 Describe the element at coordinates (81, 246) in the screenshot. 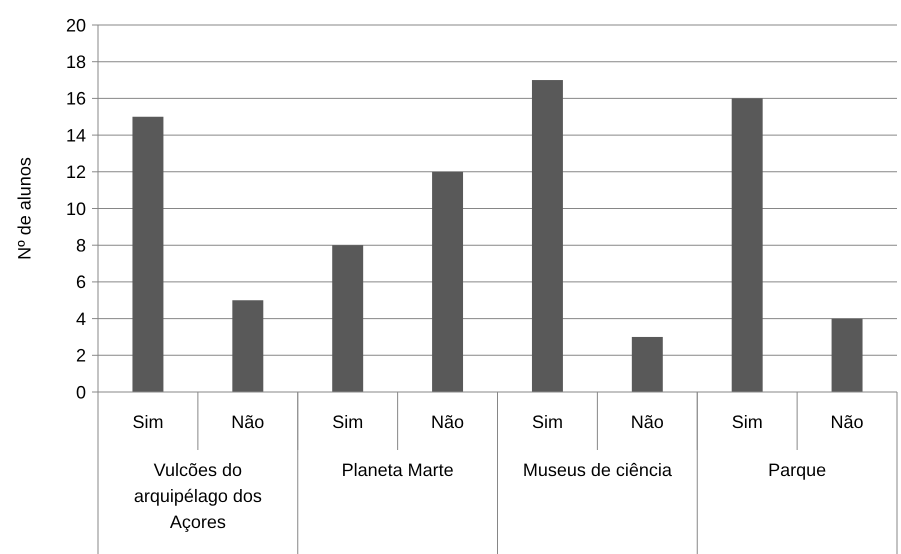

I see `y-tick-label: 8` at that location.